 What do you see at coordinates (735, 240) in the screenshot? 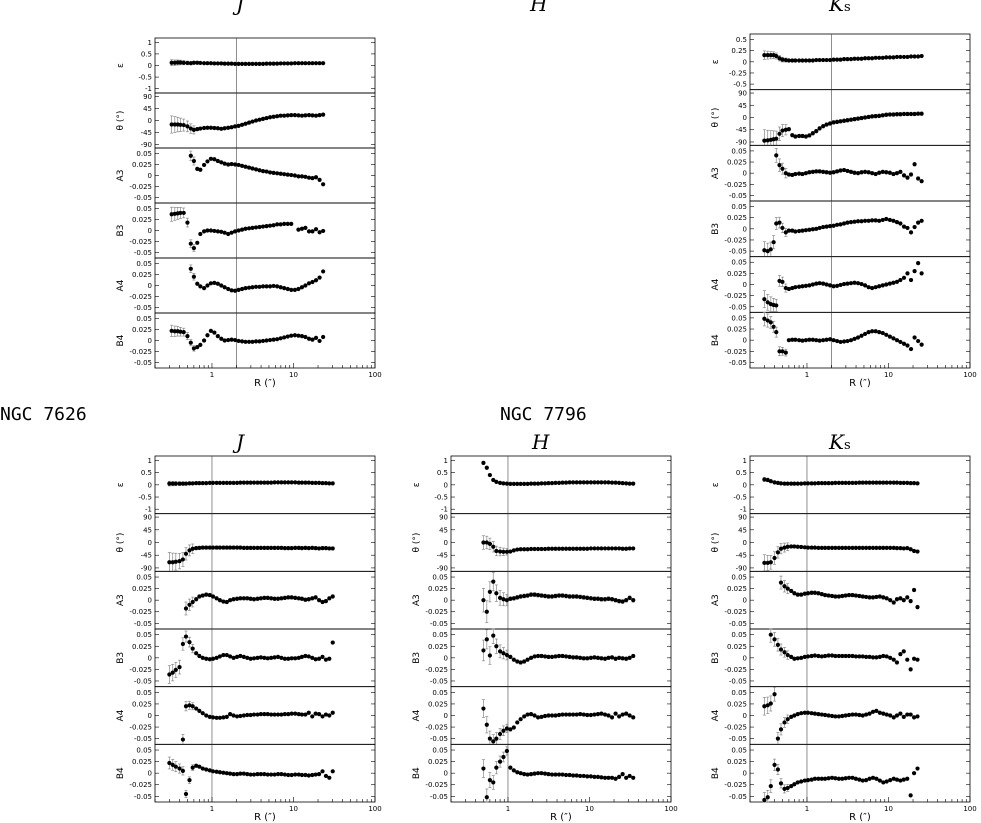
I see `y-tick-label: -0.025` at bounding box center [735, 240].